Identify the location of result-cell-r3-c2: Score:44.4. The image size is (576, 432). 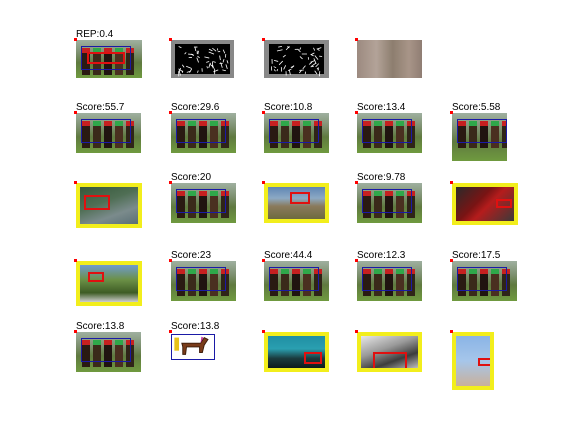
(295, 276).